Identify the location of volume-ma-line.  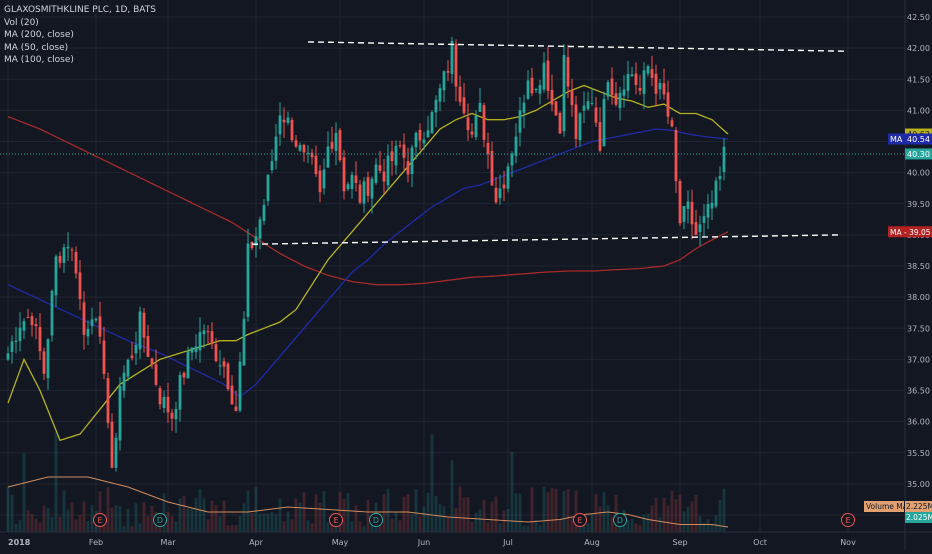
(368, 502).